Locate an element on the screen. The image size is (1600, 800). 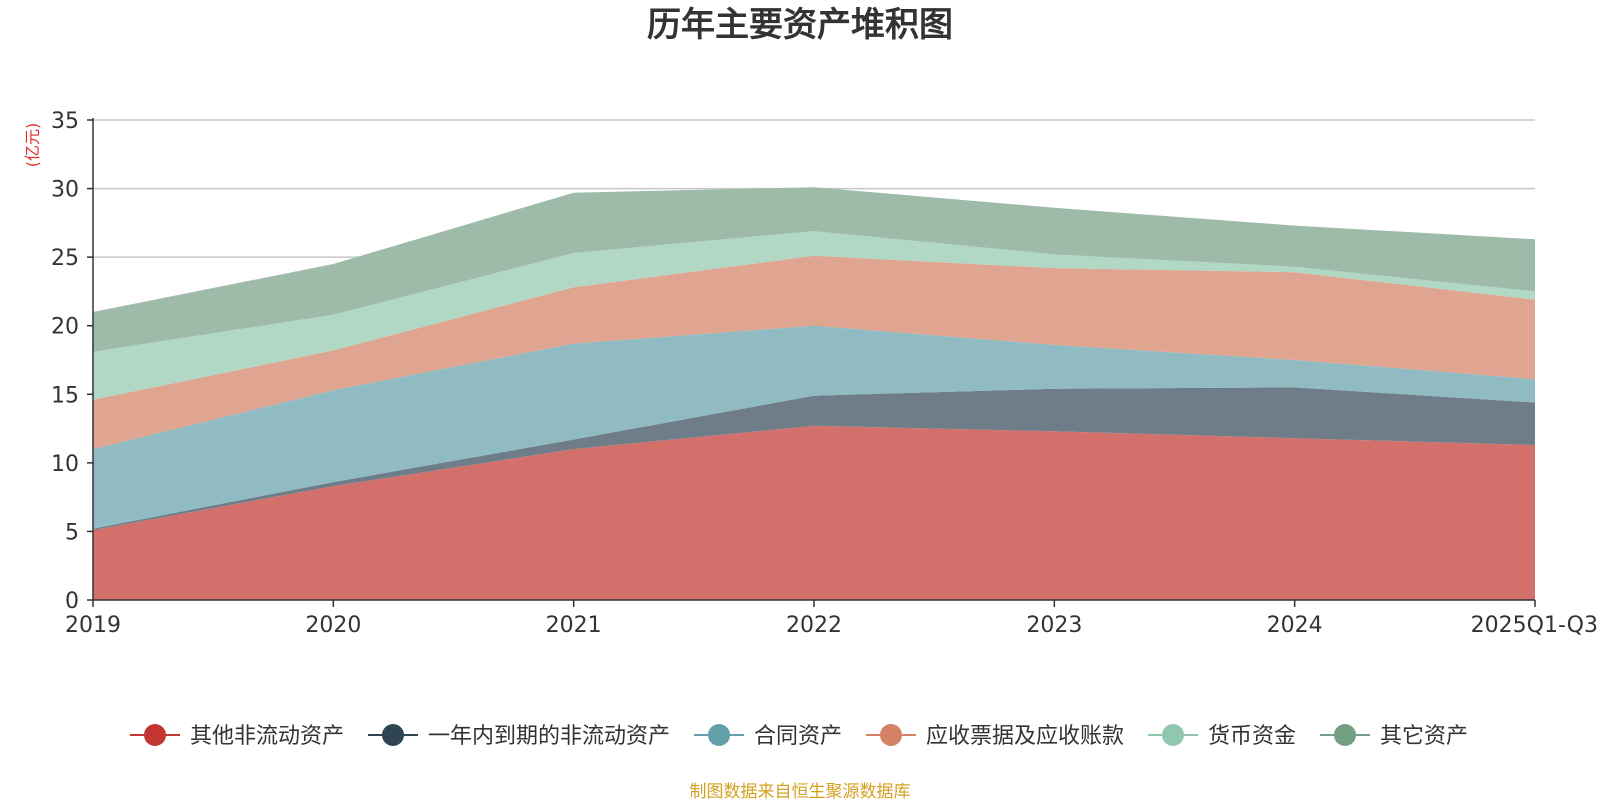
legend-item-4: 应收票据及应收账款 is located at coordinates (995, 736).